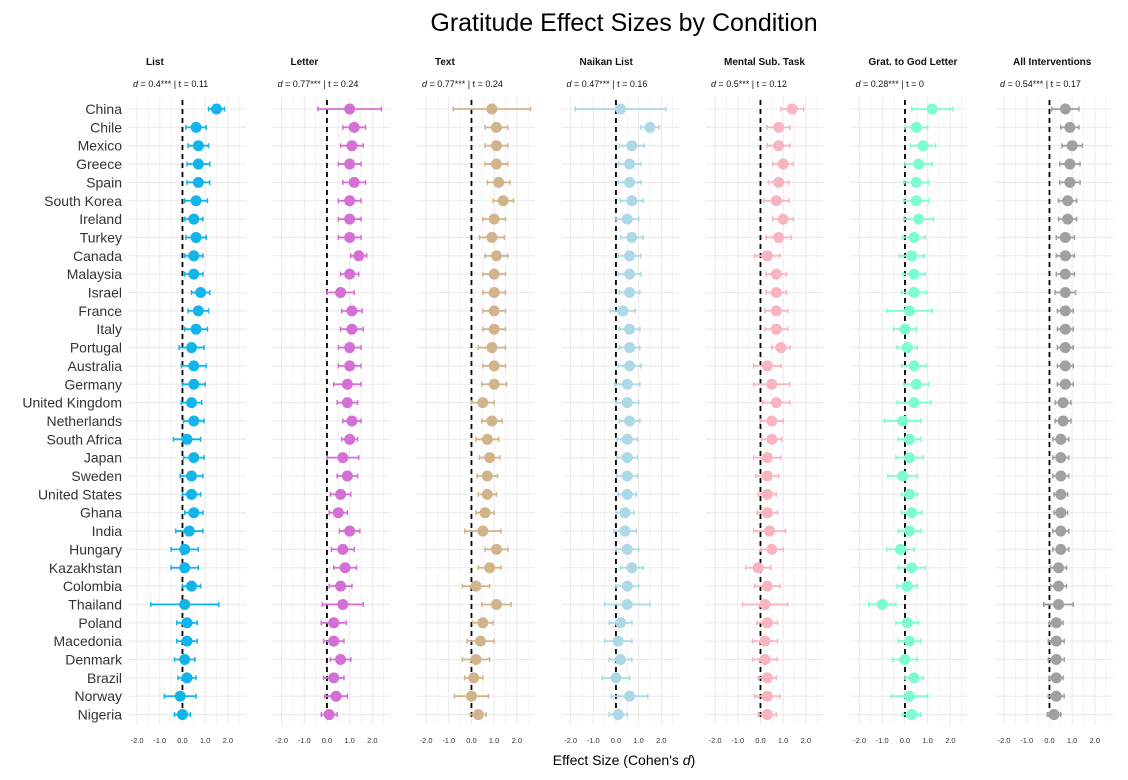  Describe the element at coordinates (104, 182) in the screenshot. I see `country-label: Spain` at that location.